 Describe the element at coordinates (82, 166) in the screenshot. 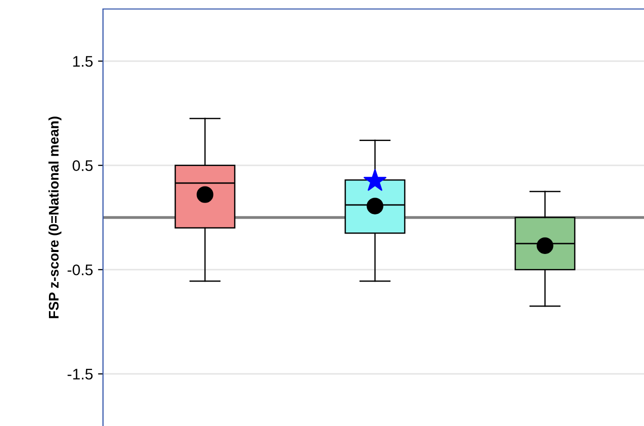

I see `y-tick-label: 0.5` at that location.